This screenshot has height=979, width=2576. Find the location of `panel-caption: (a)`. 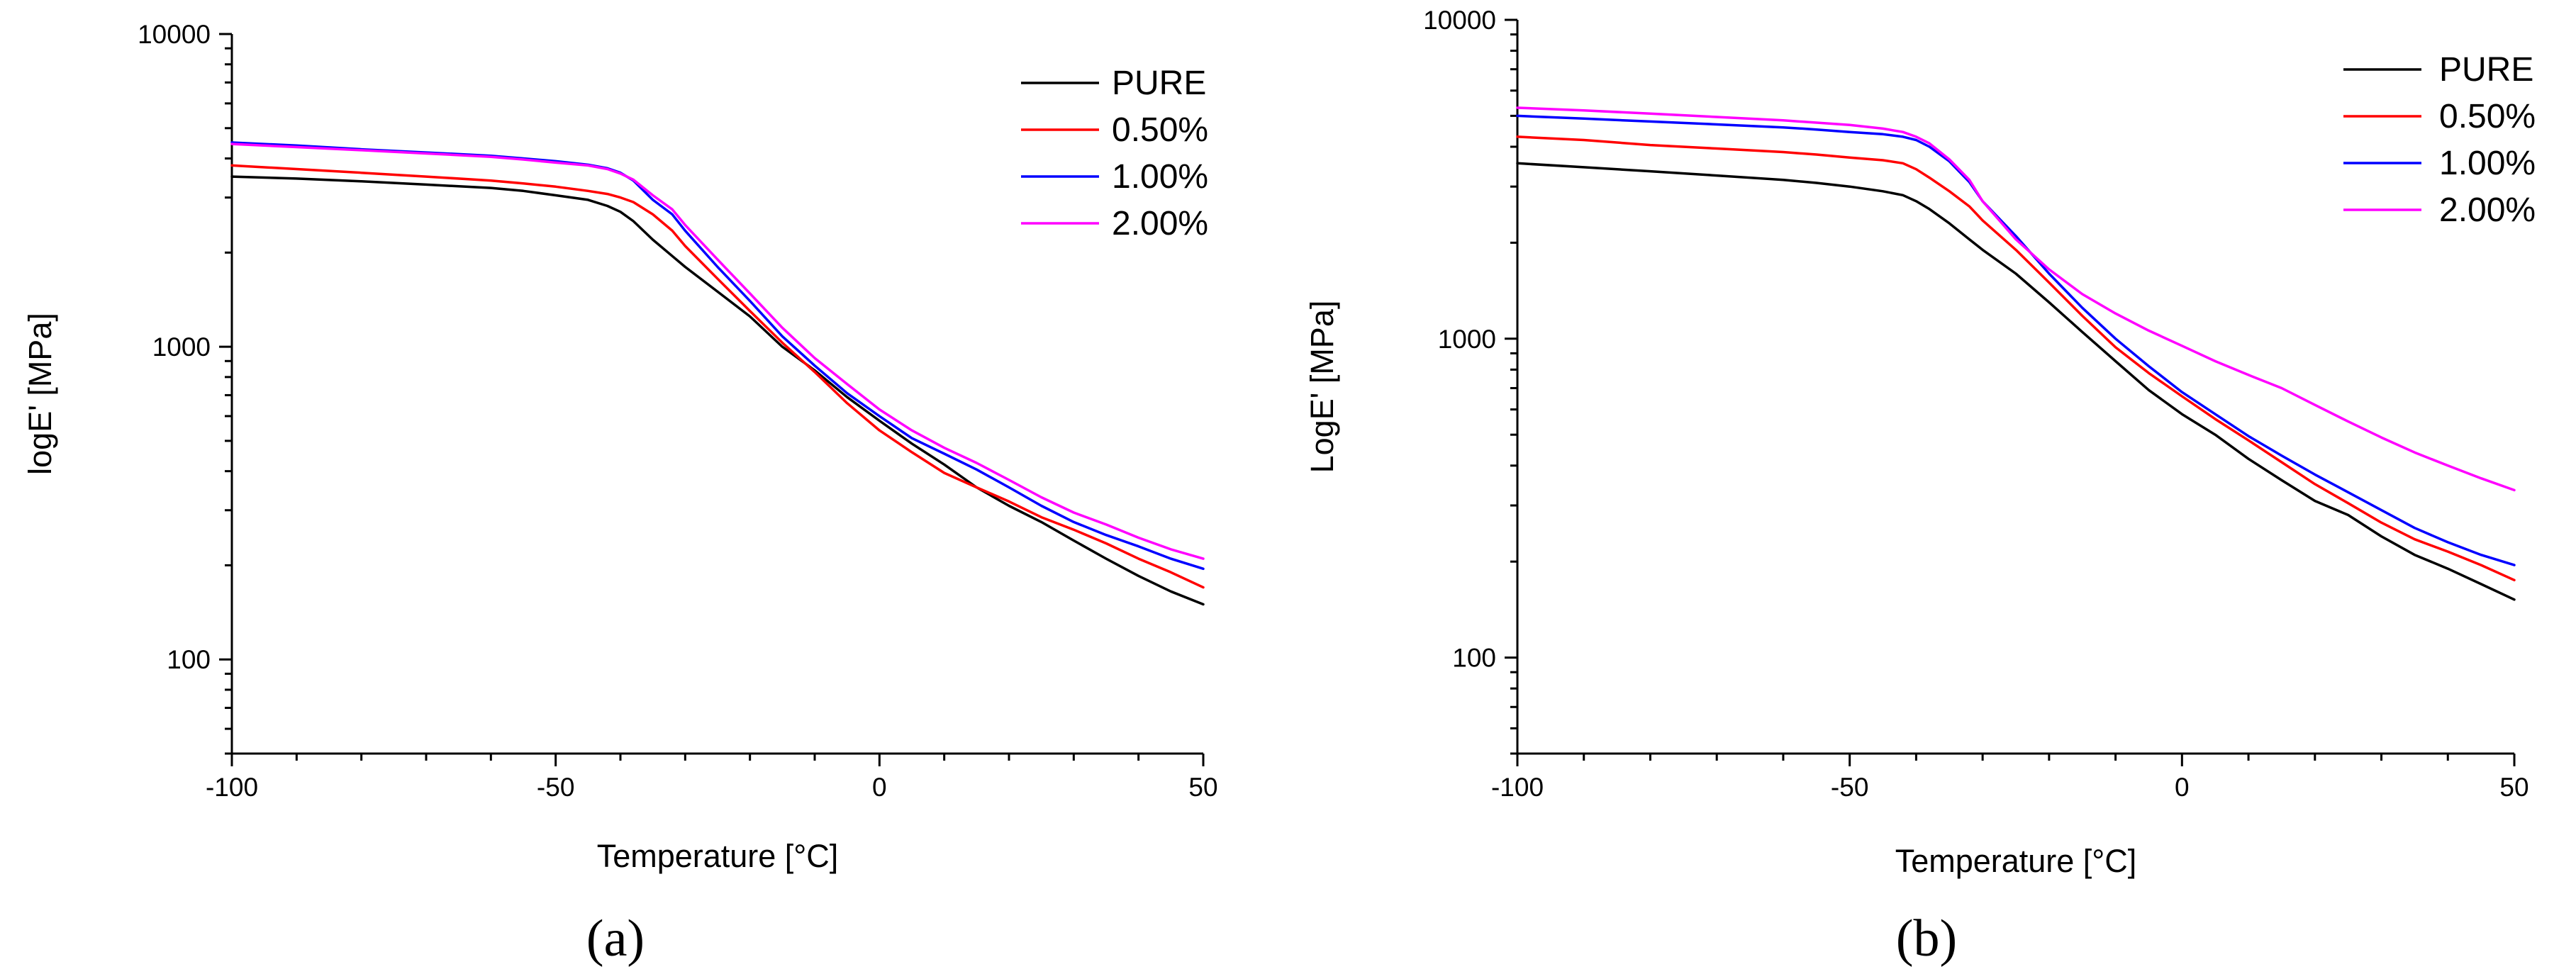

panel-caption: (a) is located at coordinates (615, 939).